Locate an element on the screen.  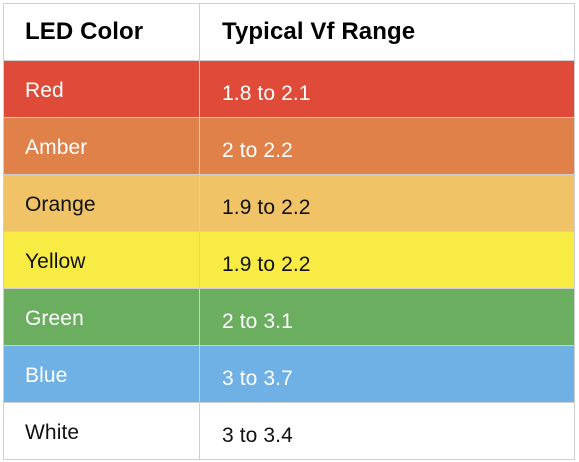
row-color-cell: Blue is located at coordinates (102, 374).